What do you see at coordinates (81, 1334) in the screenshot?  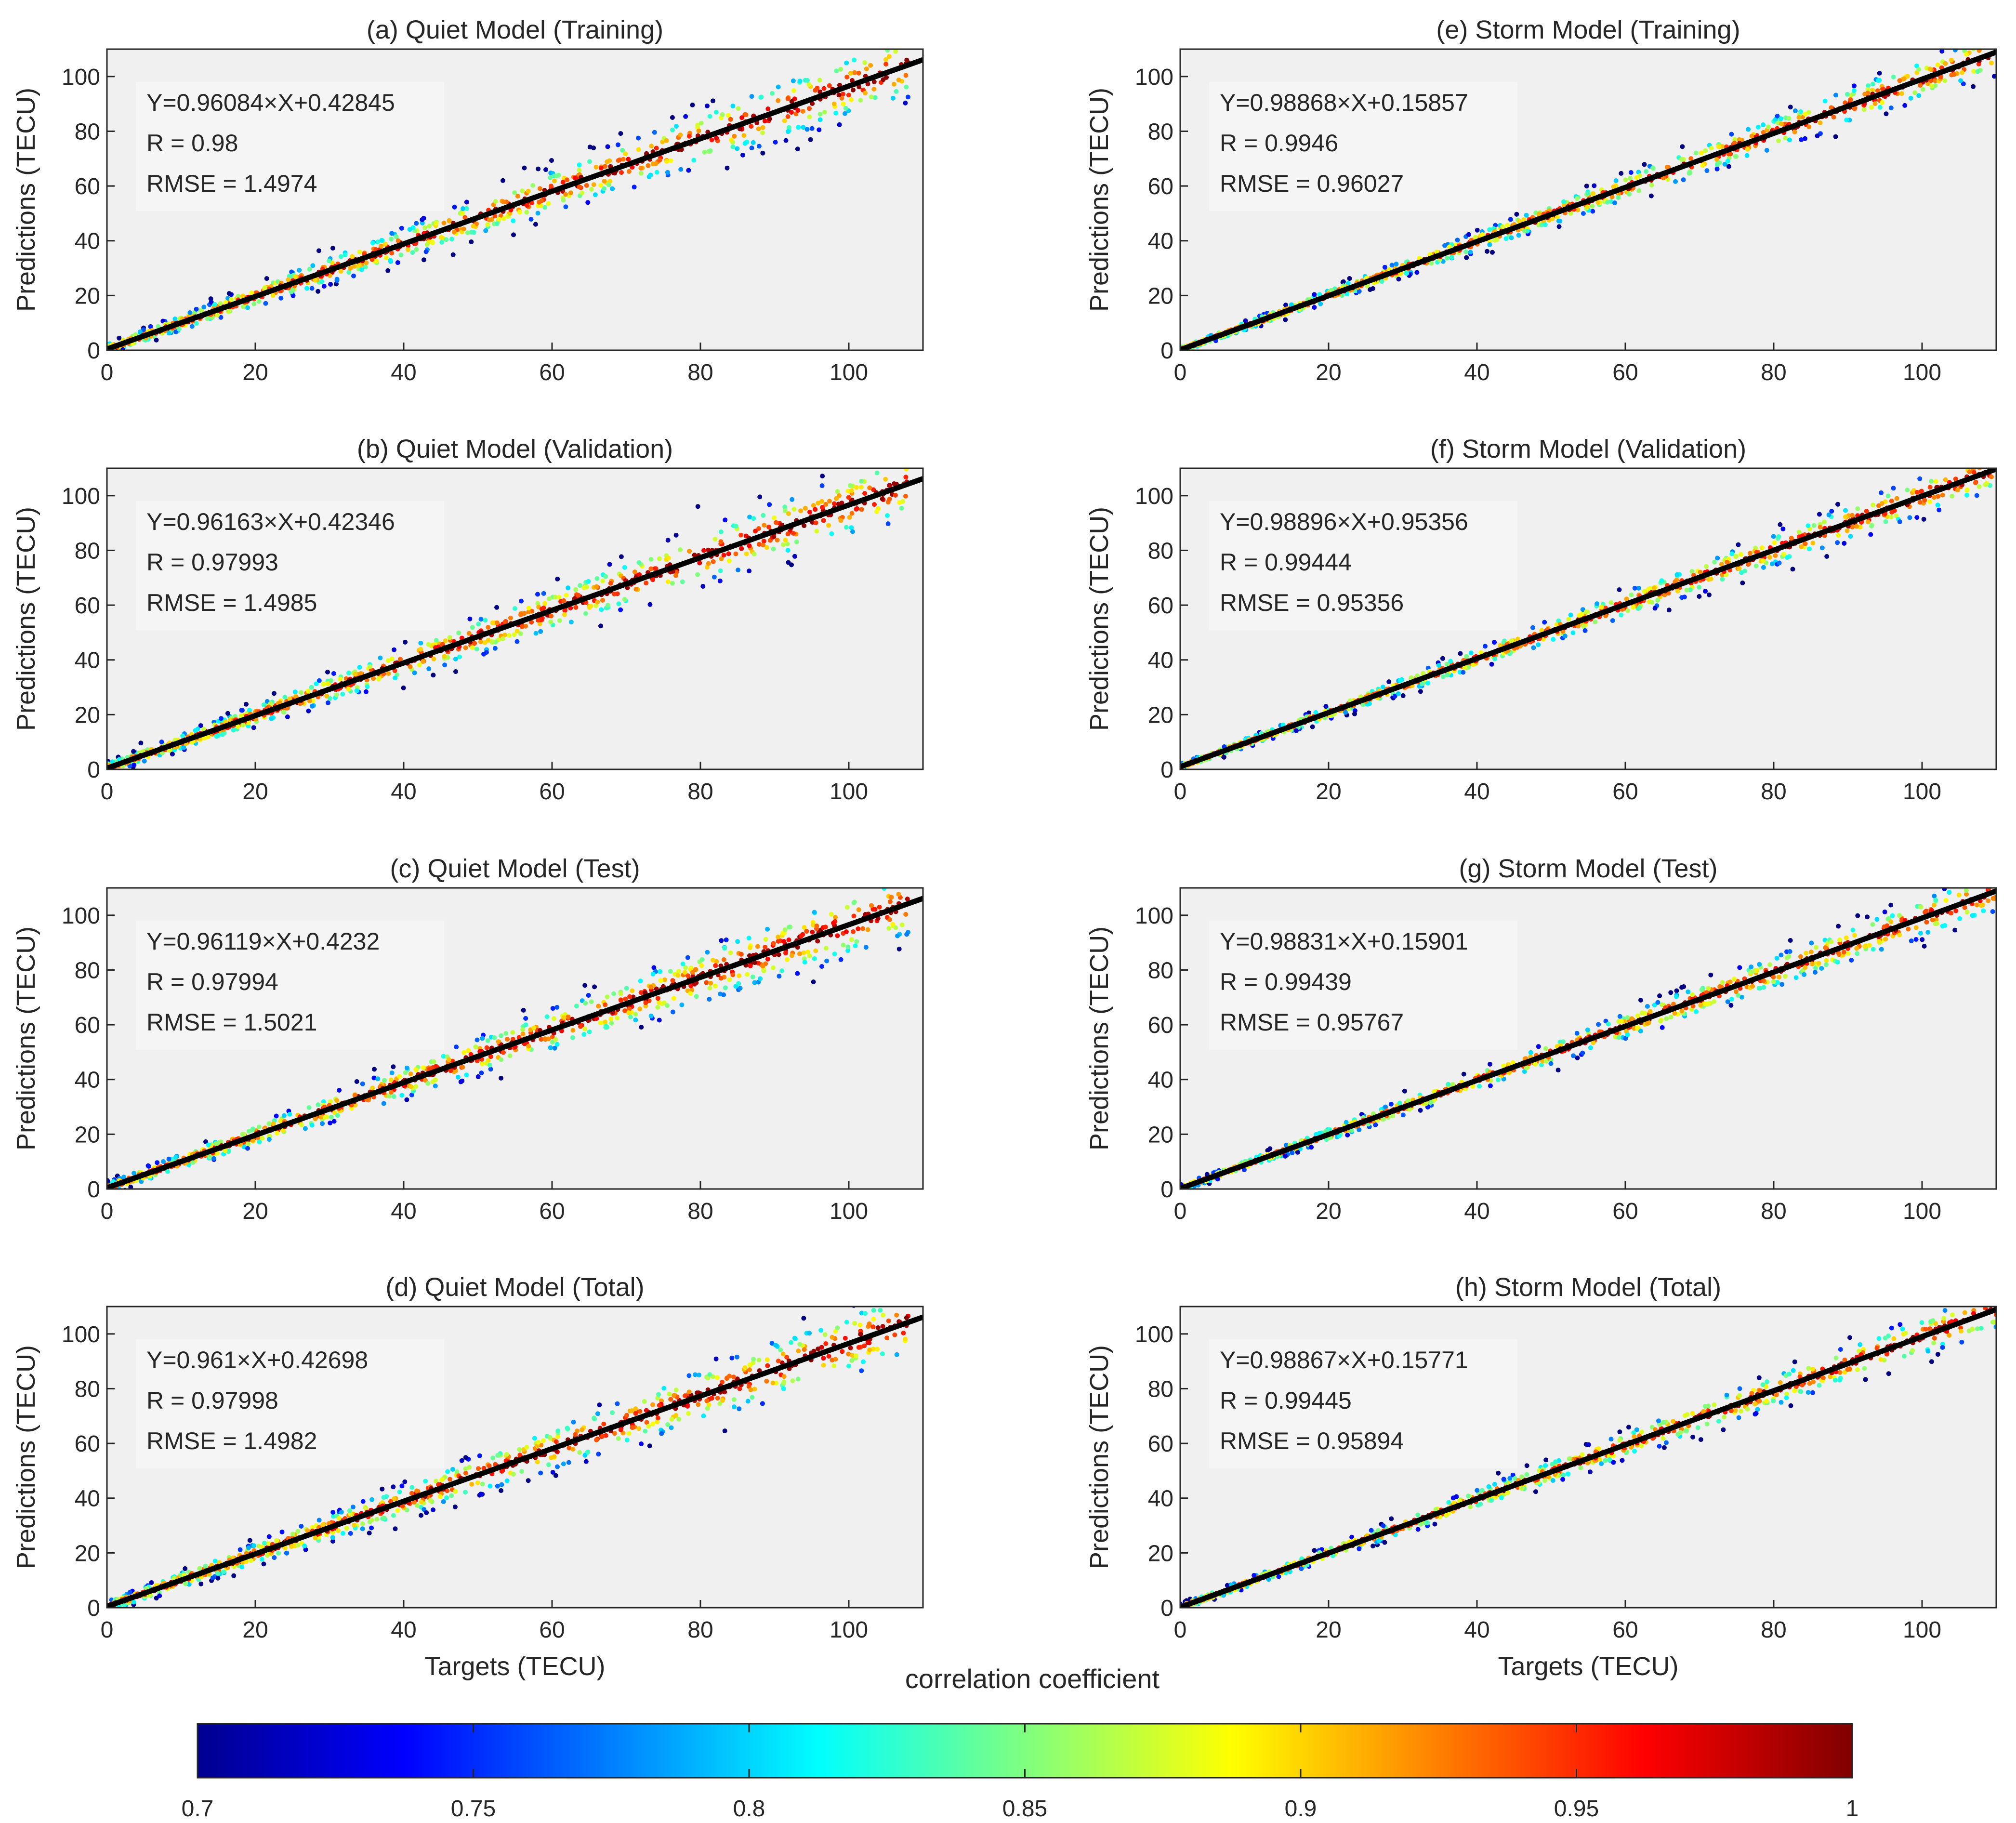 I see `y-tick-label: 100` at bounding box center [81, 1334].